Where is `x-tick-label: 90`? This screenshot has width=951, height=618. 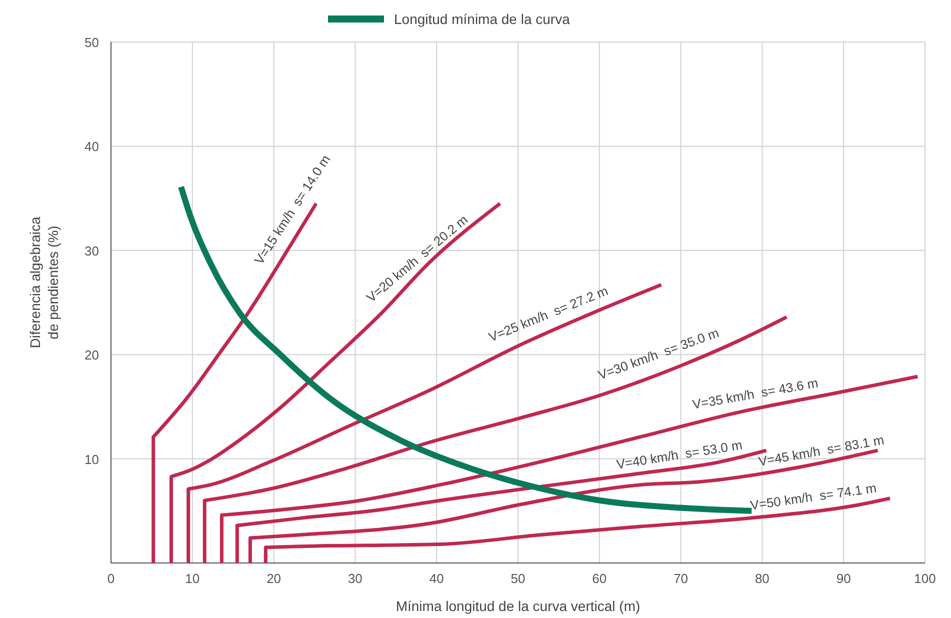 x-tick-label: 90 is located at coordinates (843, 578).